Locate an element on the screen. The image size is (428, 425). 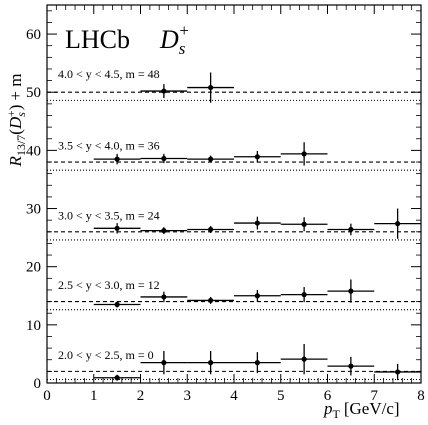
x-tick-label: 3 is located at coordinates (188, 396).